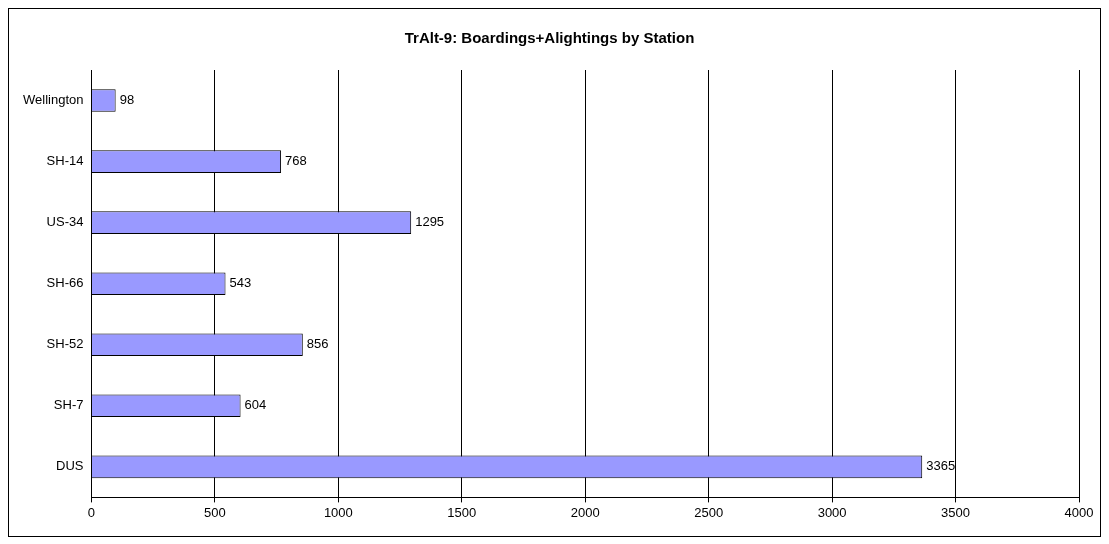  I want to click on y-tick-label: DUS, so click(70, 466).